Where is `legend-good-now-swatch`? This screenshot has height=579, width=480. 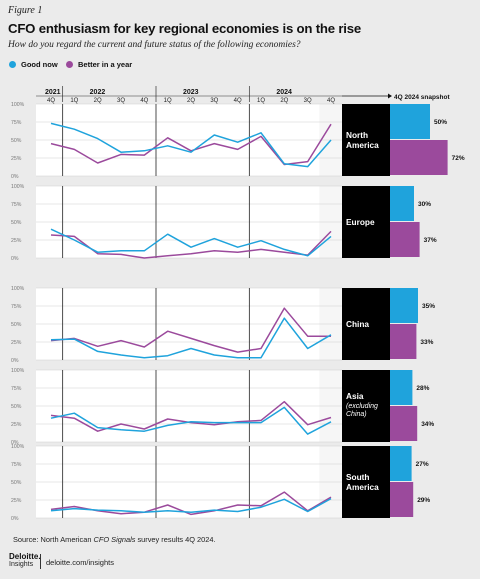
legend-good-now-swatch is located at coordinates (12, 64).